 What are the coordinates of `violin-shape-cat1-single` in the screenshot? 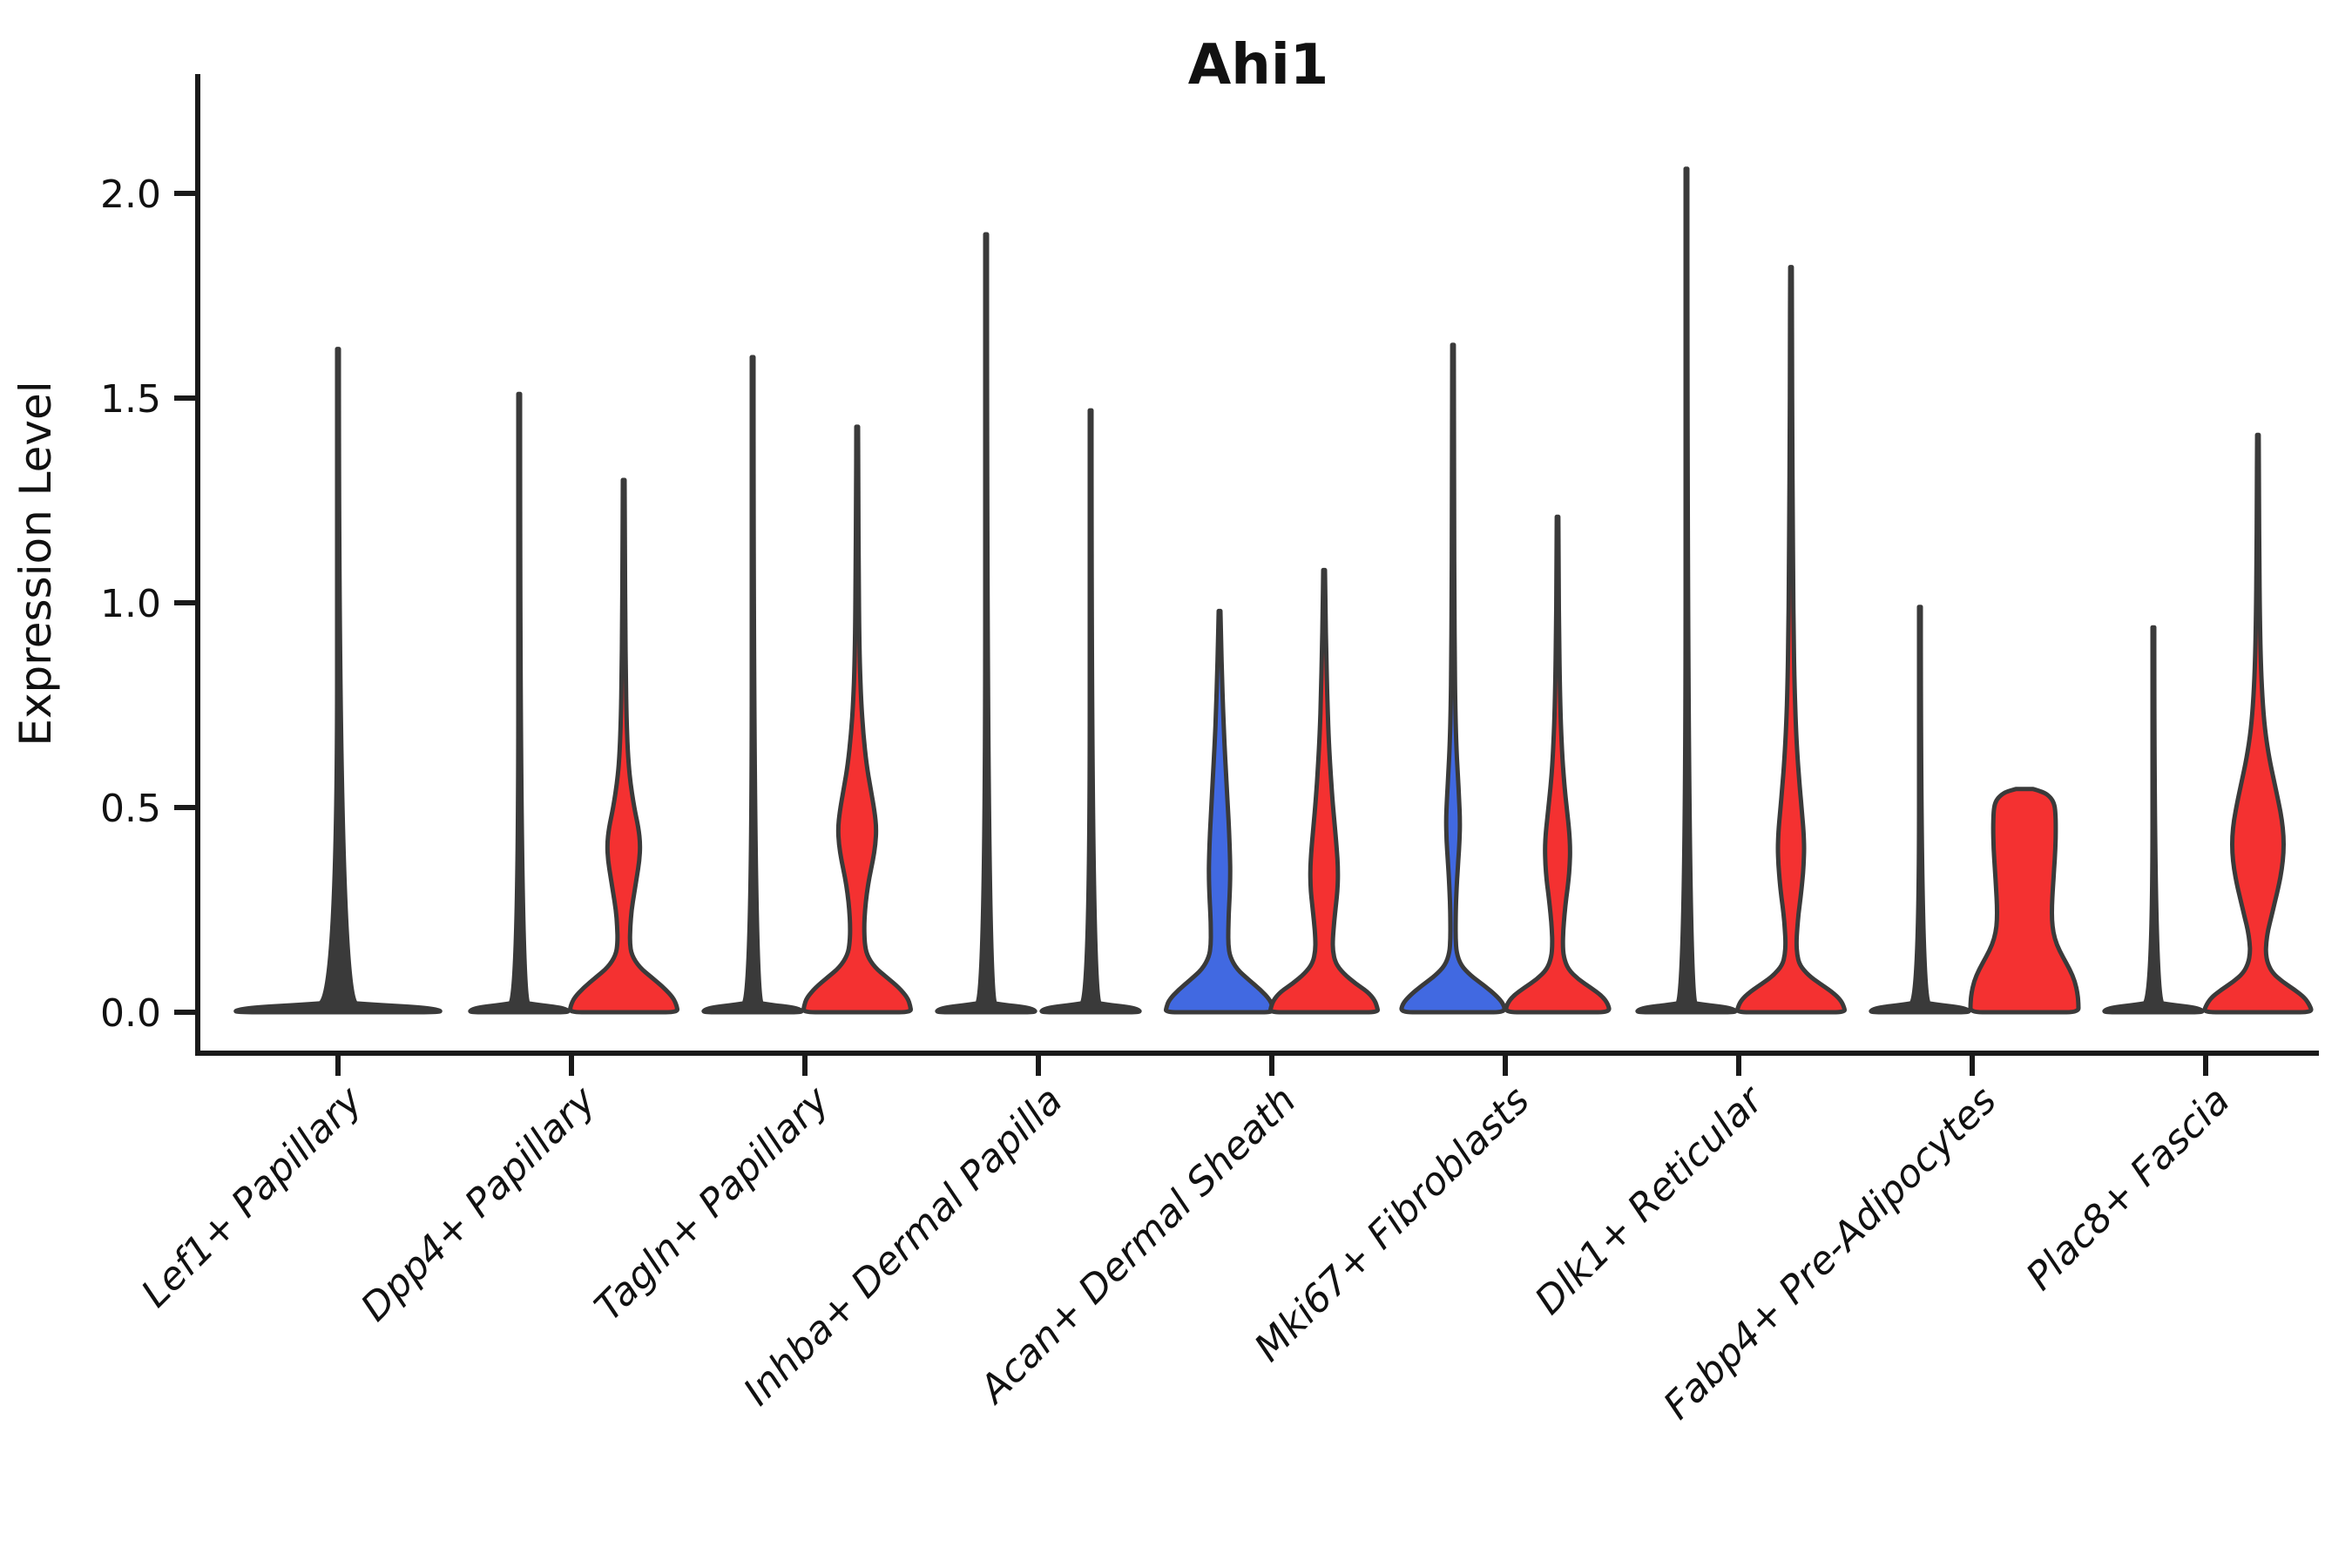 It's located at (338, 681).